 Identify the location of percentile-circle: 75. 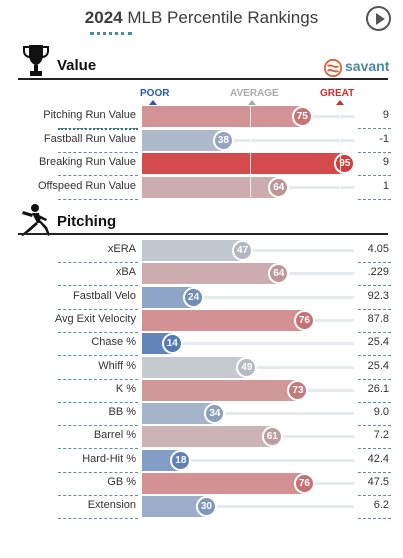
(302, 116).